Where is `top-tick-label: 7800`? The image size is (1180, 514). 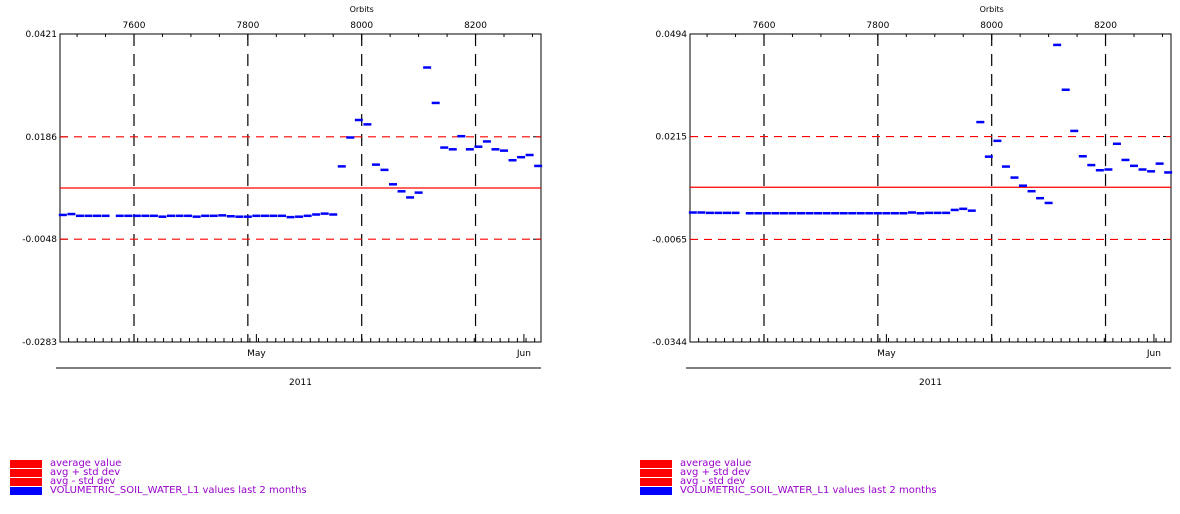
top-tick-label: 7800 is located at coordinates (247, 26).